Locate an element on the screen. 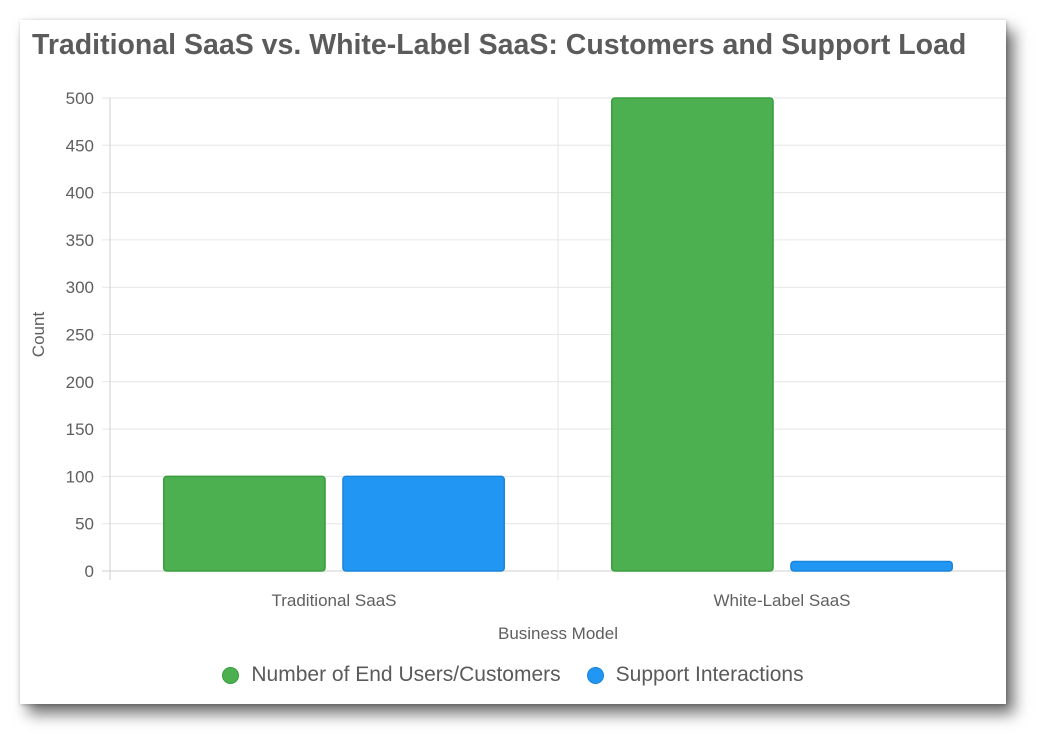  y-tick-label: 300 is located at coordinates (80, 287).